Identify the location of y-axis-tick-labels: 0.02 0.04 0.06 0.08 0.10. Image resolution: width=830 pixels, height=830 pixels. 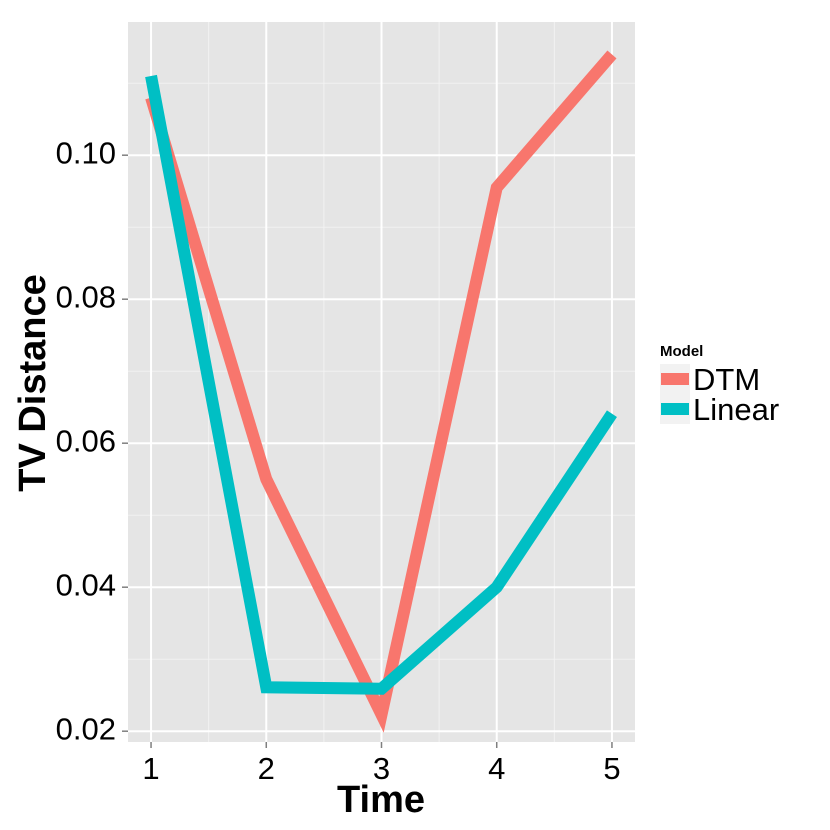
(86, 440).